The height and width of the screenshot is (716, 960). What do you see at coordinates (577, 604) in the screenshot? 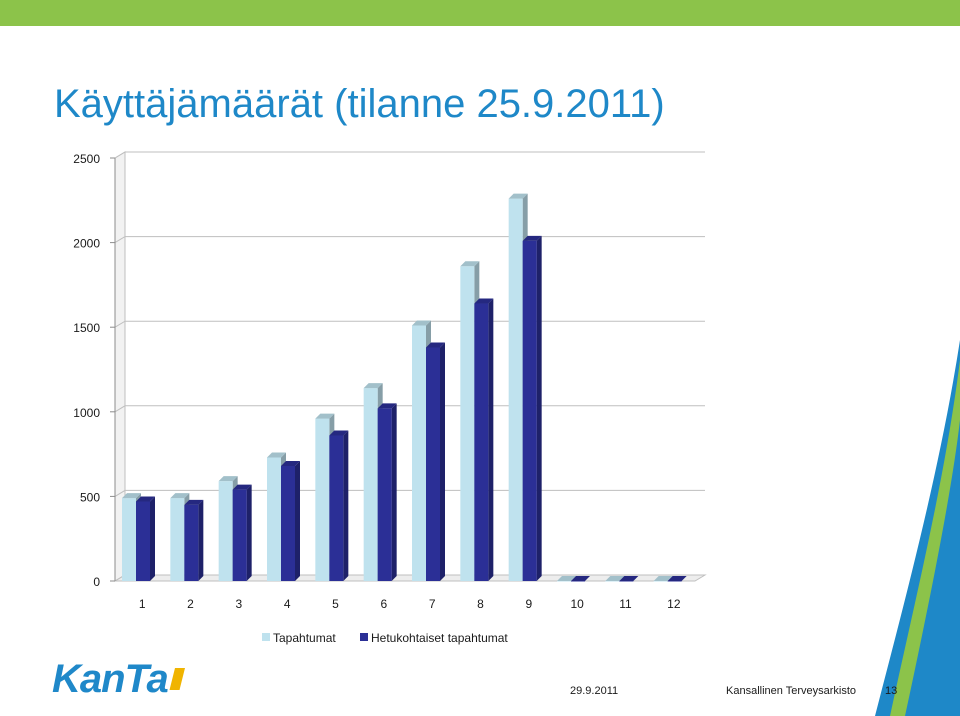
I see `x-tick-label: 10` at bounding box center [577, 604].